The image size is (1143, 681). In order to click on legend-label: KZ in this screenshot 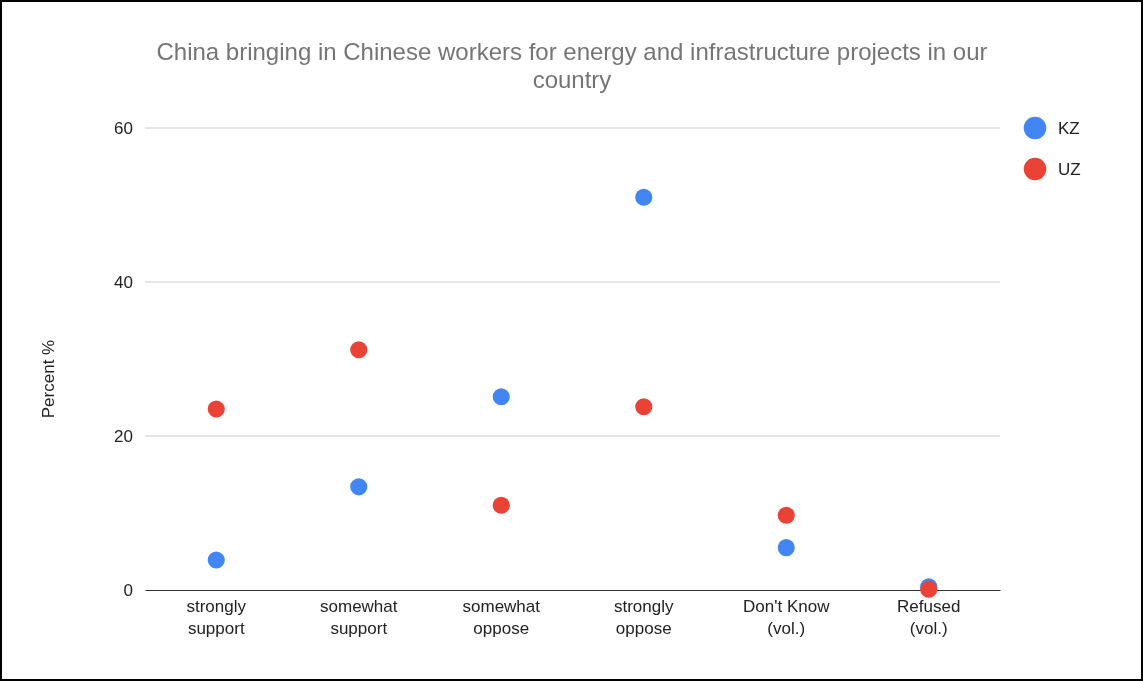, I will do `click(1069, 128)`.